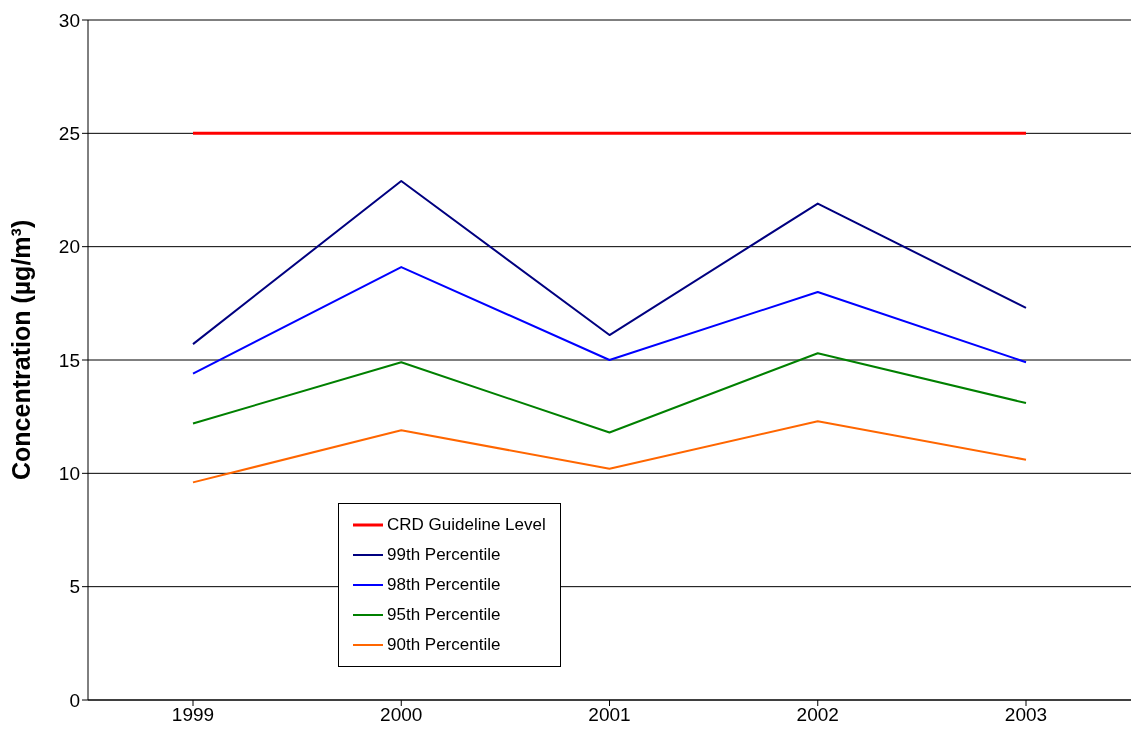  I want to click on legend-label: 98th Percentile, so click(444, 585).